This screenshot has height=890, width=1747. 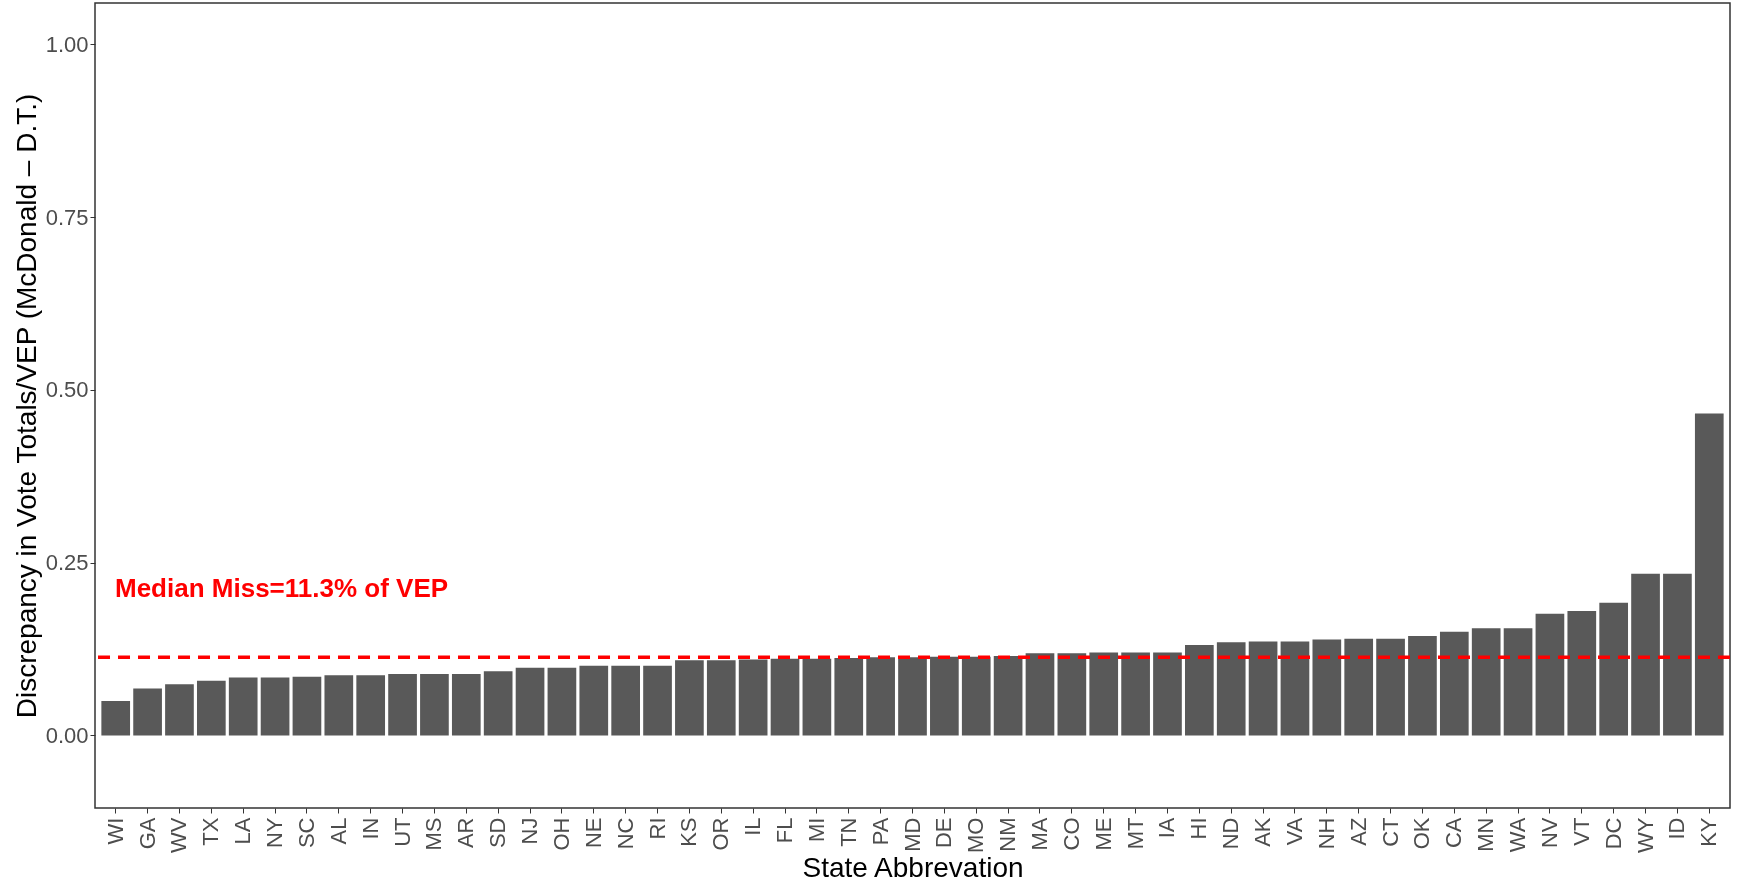 What do you see at coordinates (306, 833) in the screenshot?
I see `x-tick-label: SC` at bounding box center [306, 833].